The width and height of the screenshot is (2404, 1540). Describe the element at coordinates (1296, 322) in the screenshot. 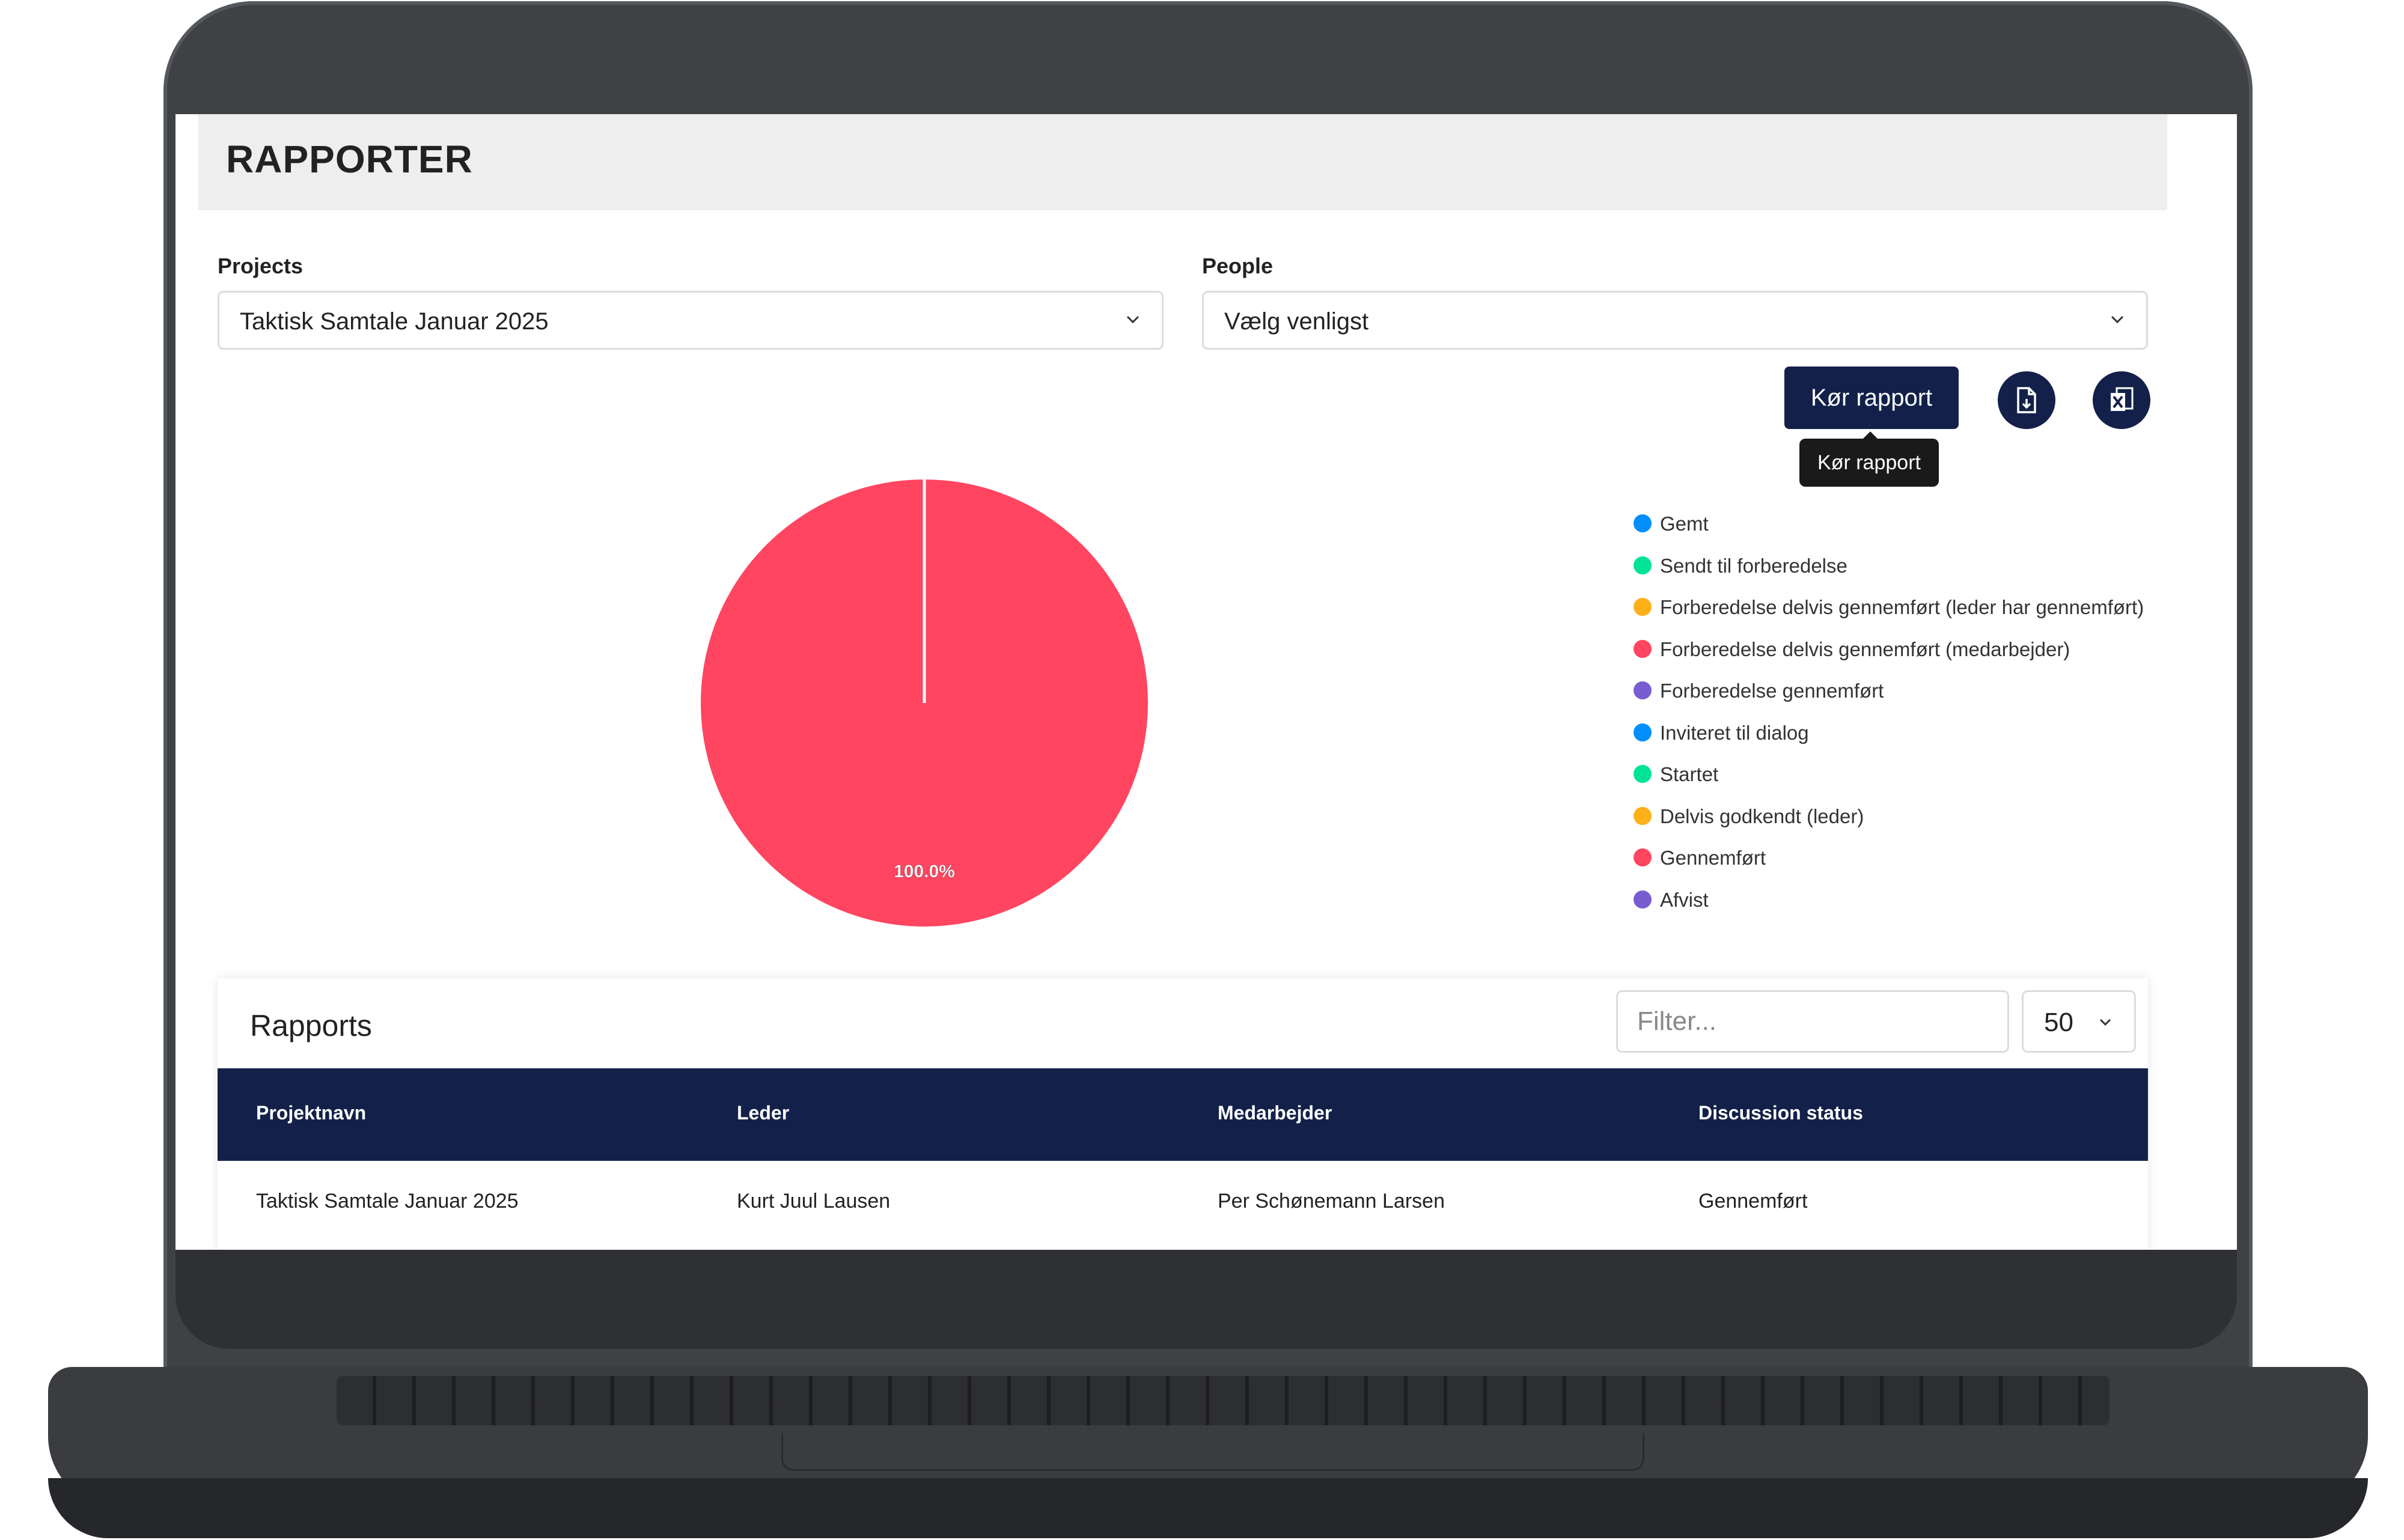

I see `people-select-value: Vælg venligst` at that location.